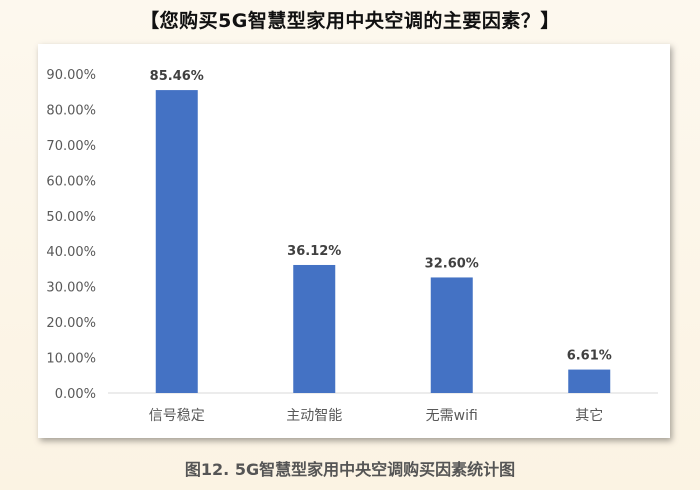  I want to click on x-tick-label: 主动智能, so click(314, 416).